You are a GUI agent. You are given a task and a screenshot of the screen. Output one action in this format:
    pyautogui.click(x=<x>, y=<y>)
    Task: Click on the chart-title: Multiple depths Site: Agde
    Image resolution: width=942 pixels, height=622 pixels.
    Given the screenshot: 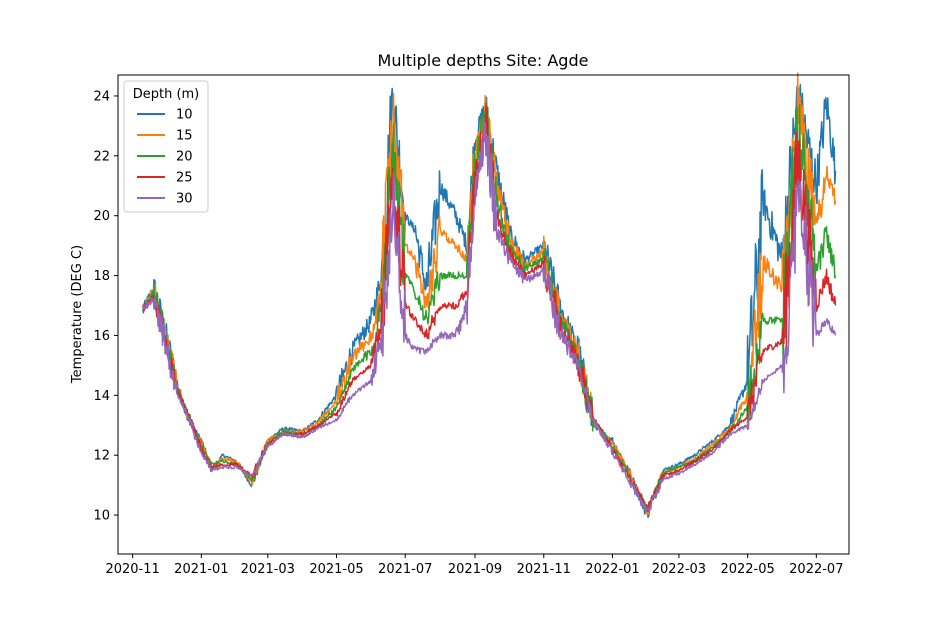 What is the action you would take?
    pyautogui.click(x=483, y=60)
    